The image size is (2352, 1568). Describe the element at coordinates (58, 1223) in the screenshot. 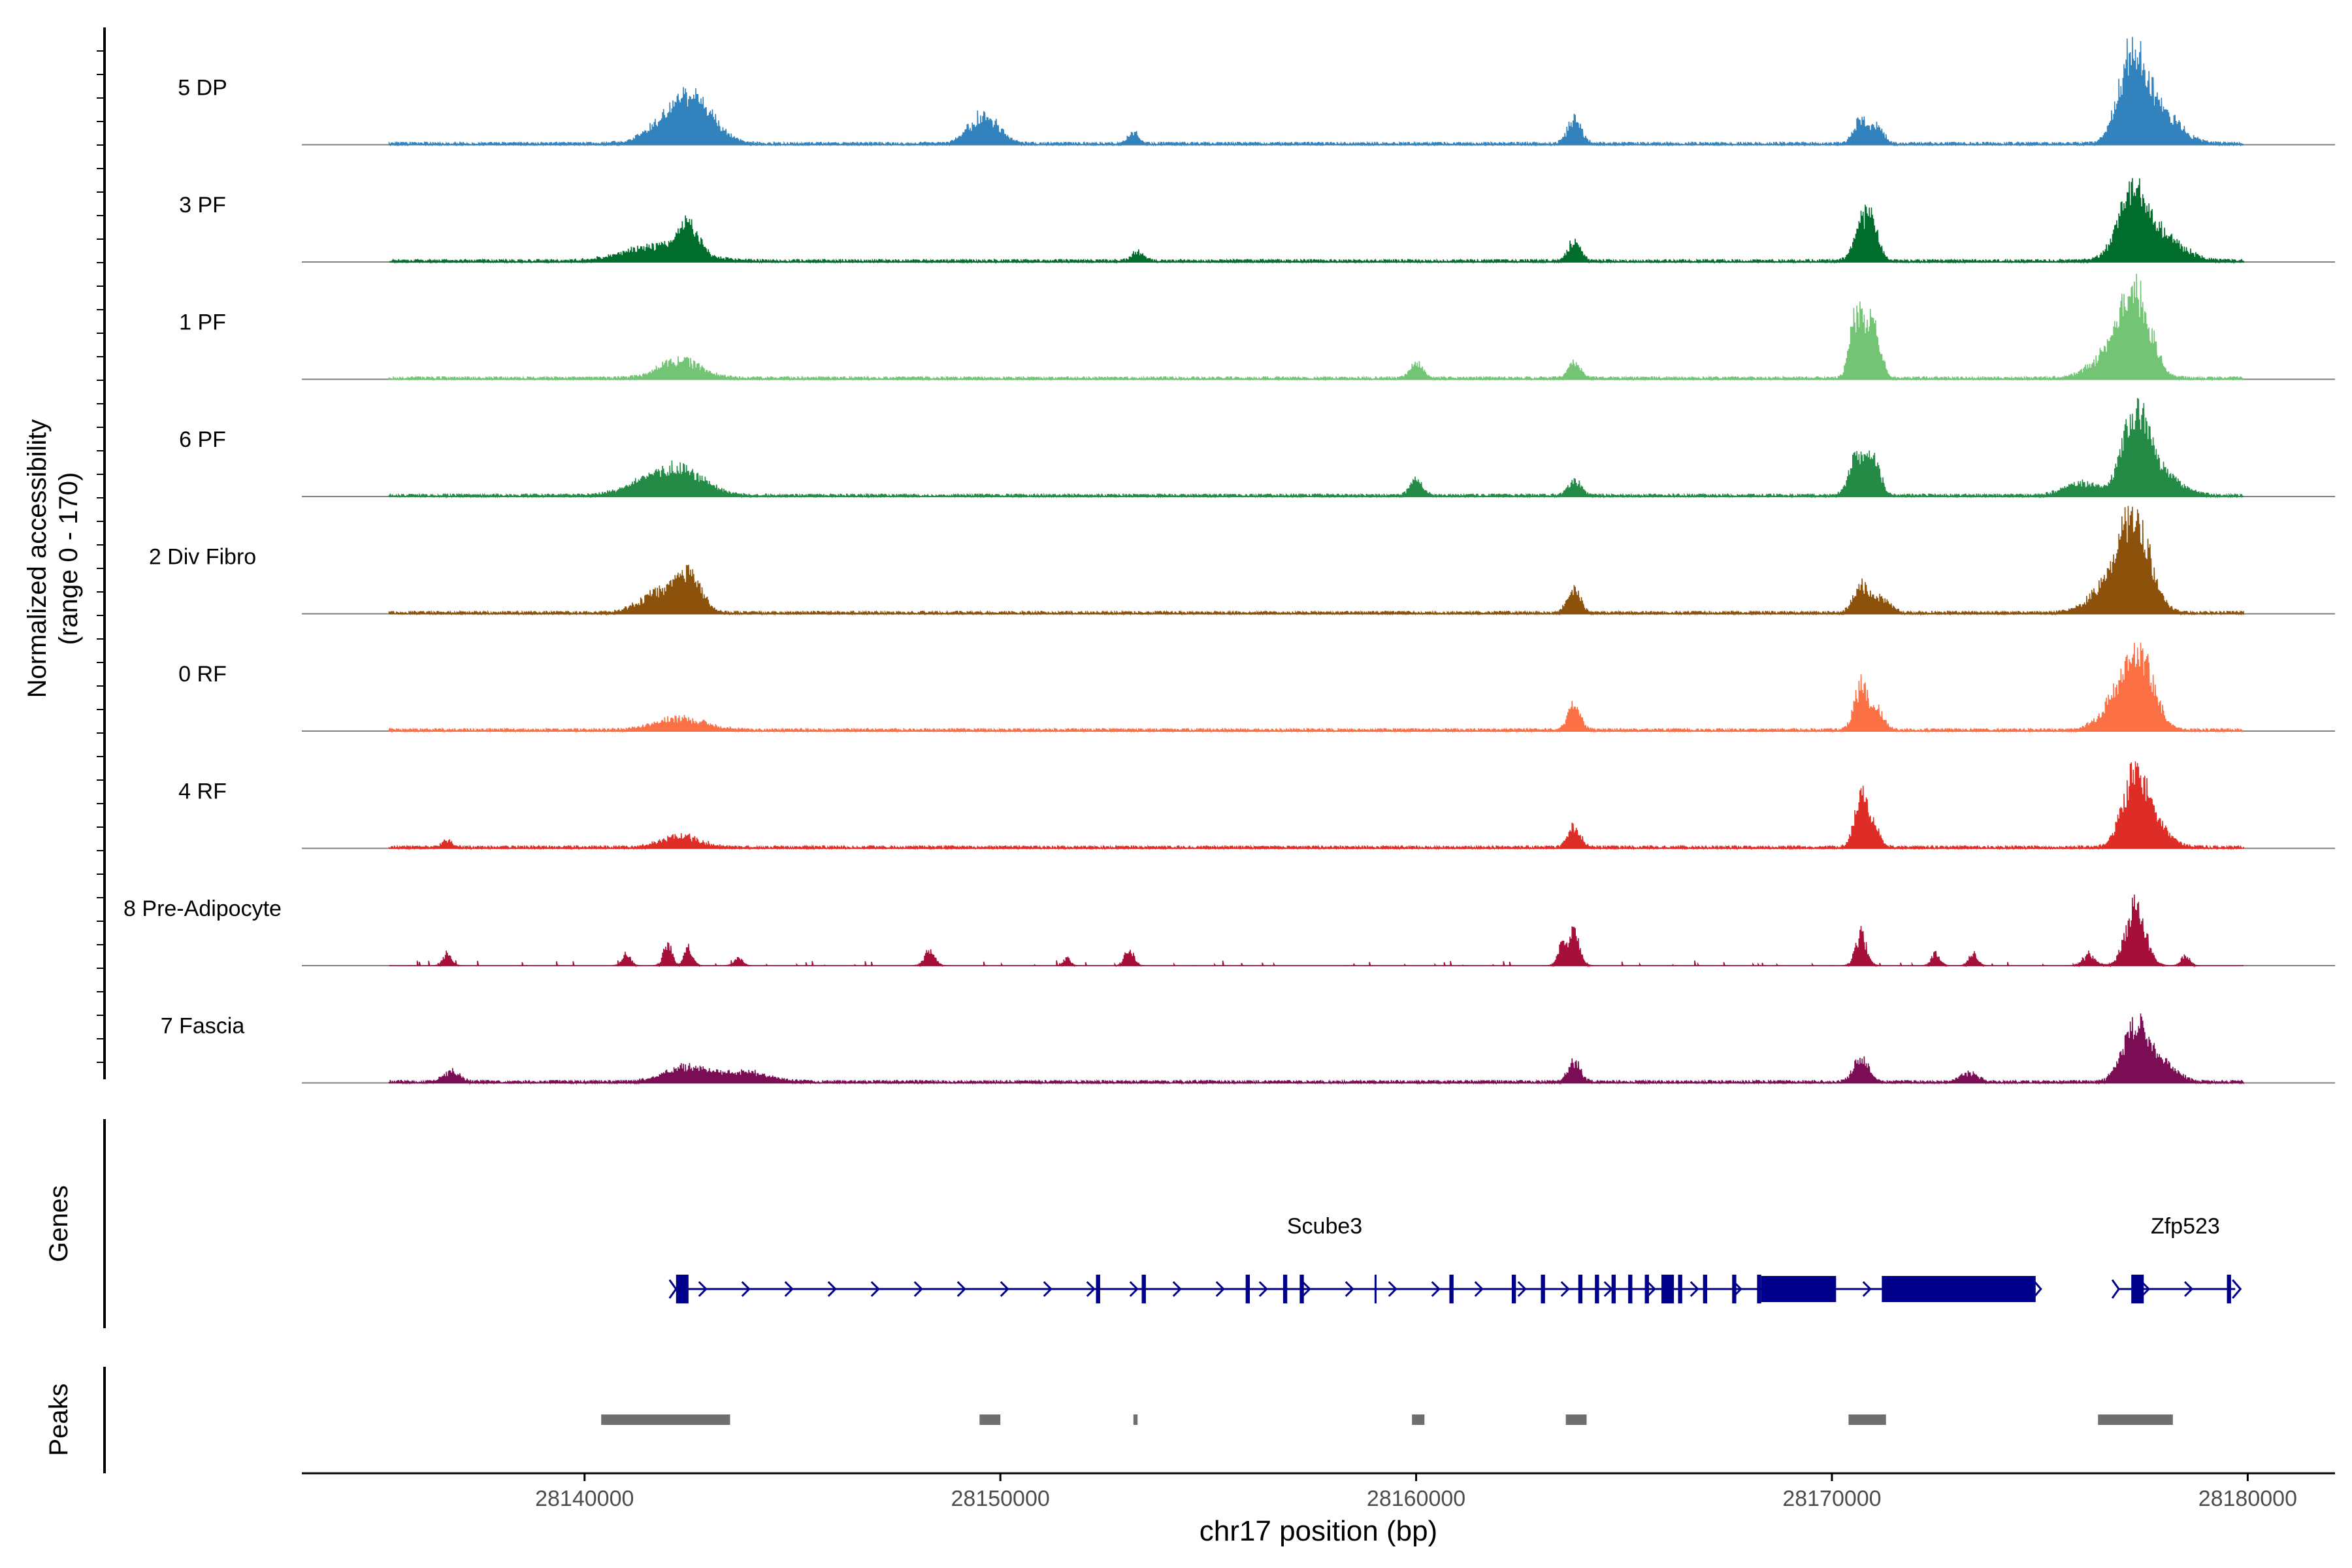

I see `genes-label: Genes` at that location.